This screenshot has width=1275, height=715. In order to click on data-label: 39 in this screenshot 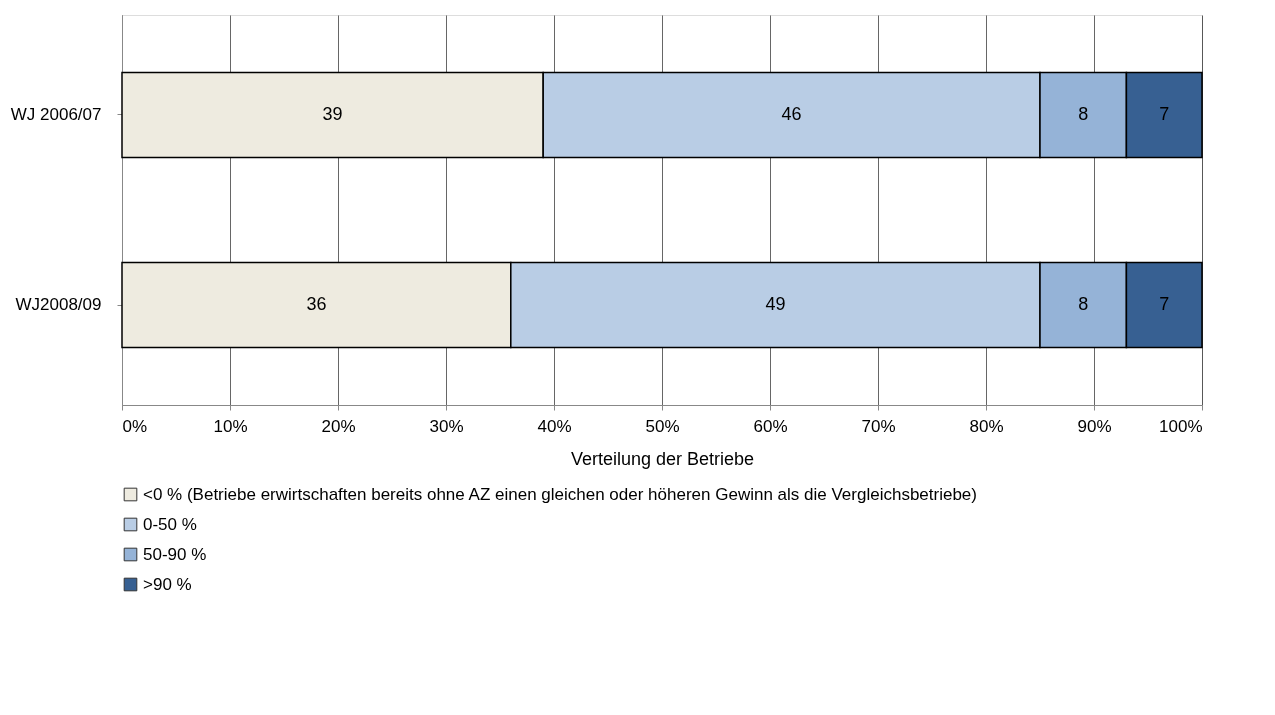, I will do `click(332, 113)`.